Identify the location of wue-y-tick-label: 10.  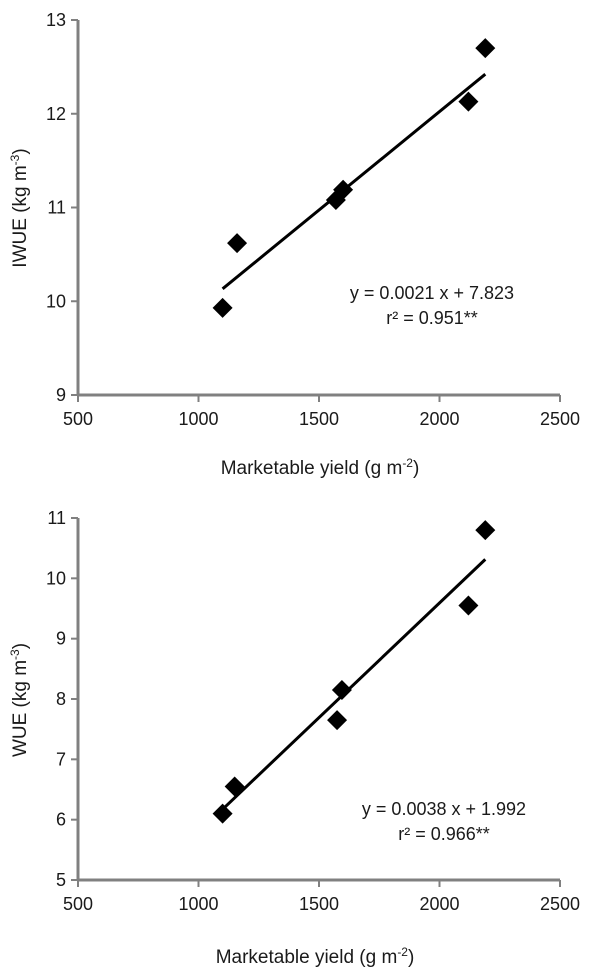
(56, 578).